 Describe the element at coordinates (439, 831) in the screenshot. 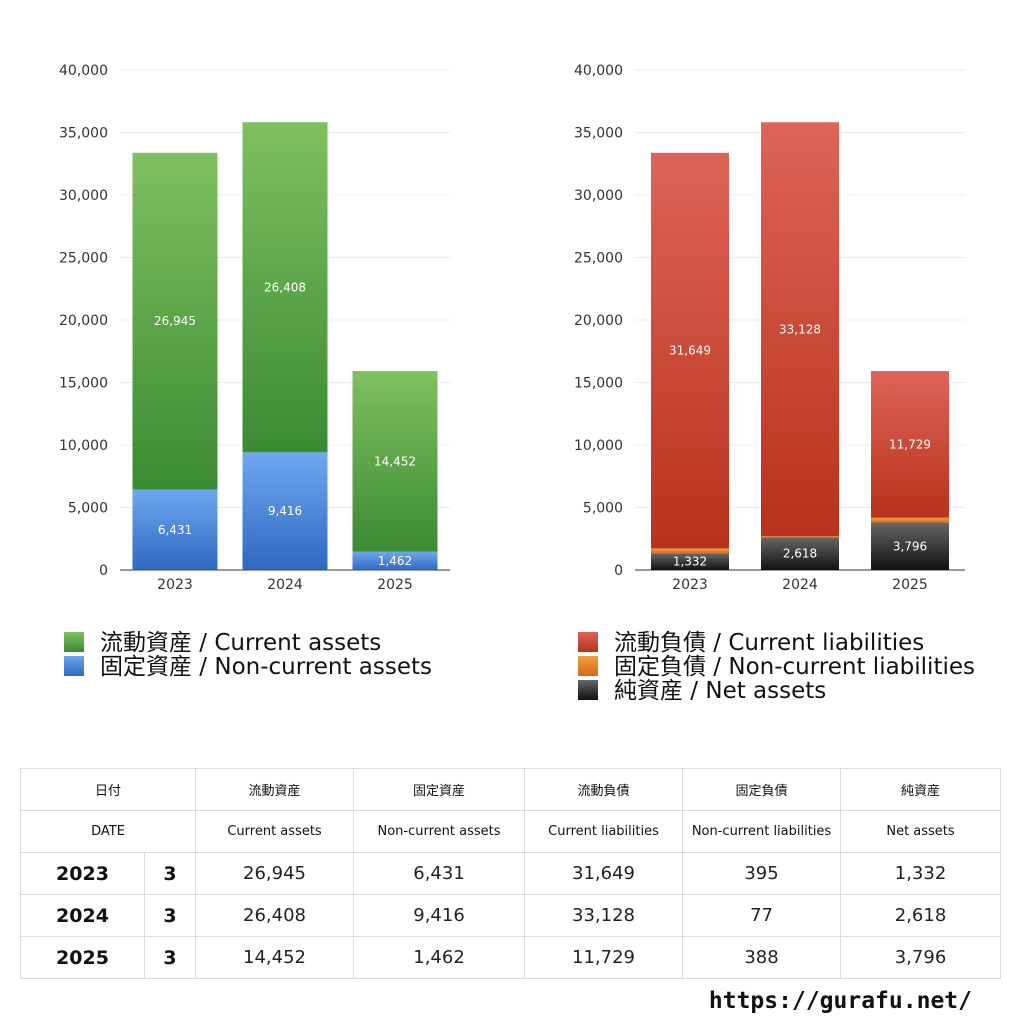

I see `header-noncurrent-assets-en: Non-current assets` at that location.